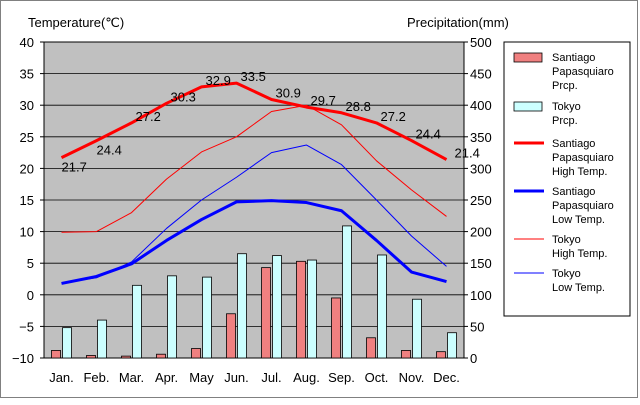 Image resolution: width=640 pixels, height=405 pixels. Describe the element at coordinates (288, 93) in the screenshot. I see `high-temp-data-label: 30.9` at that location.